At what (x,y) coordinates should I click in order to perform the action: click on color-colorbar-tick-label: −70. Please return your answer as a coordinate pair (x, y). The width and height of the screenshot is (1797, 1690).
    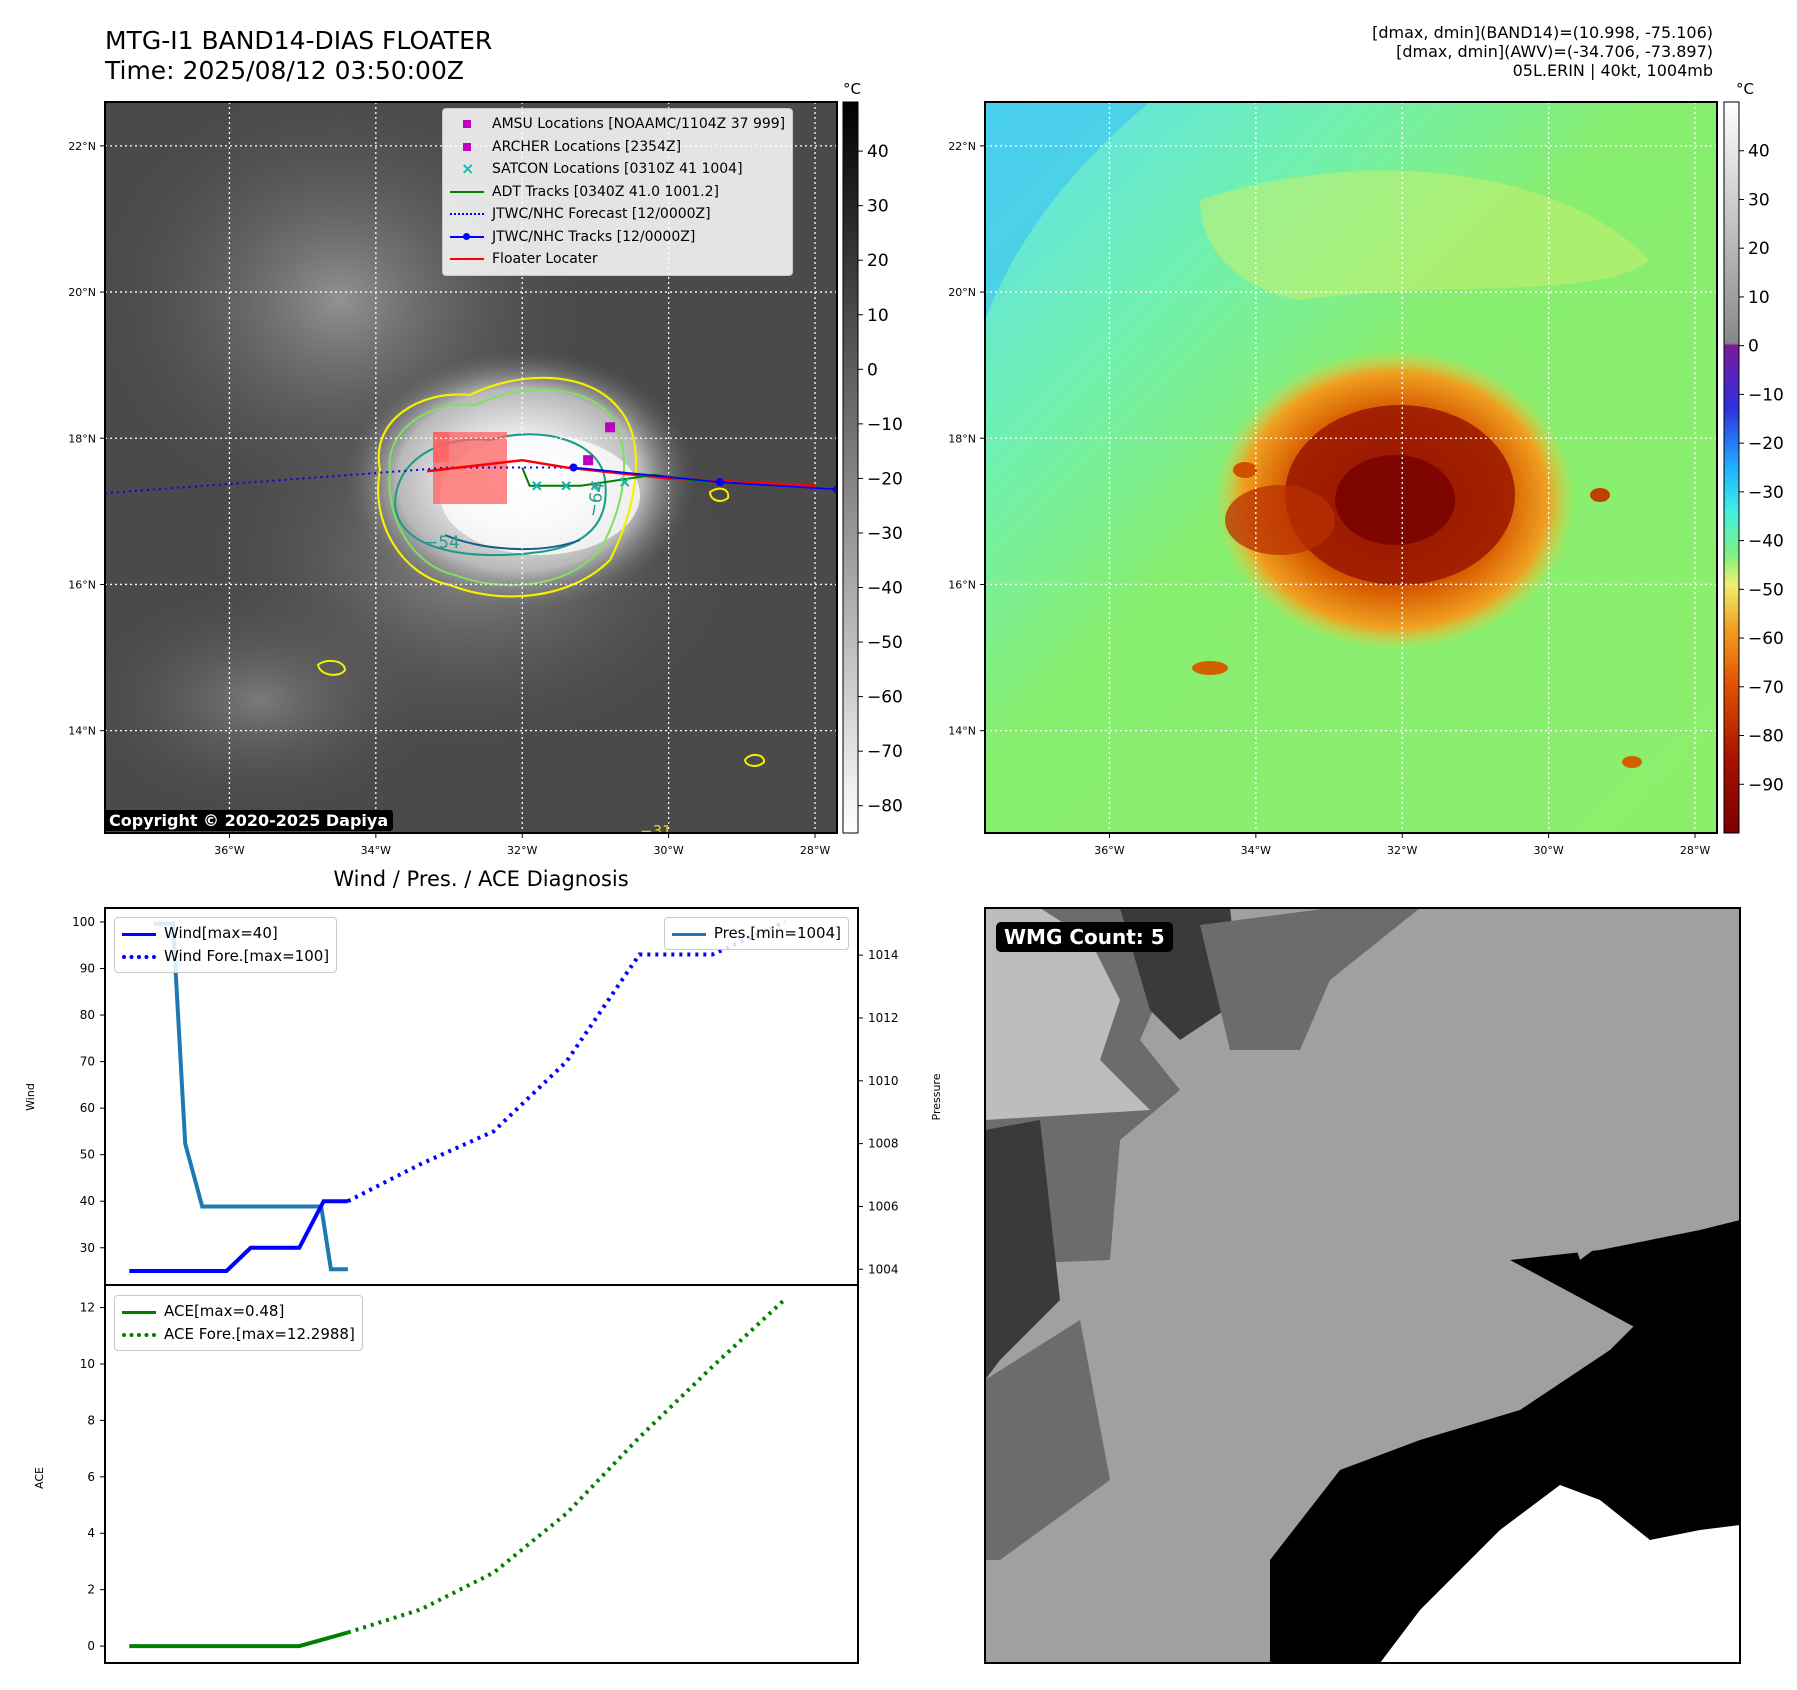
    Looking at the image, I should click on (1766, 688).